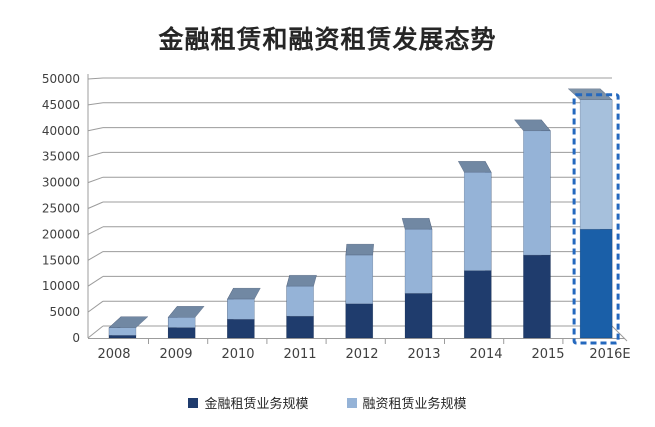 This screenshot has width=655, height=427. What do you see at coordinates (619, 333) in the screenshot?
I see `floor-right-edge` at bounding box center [619, 333].